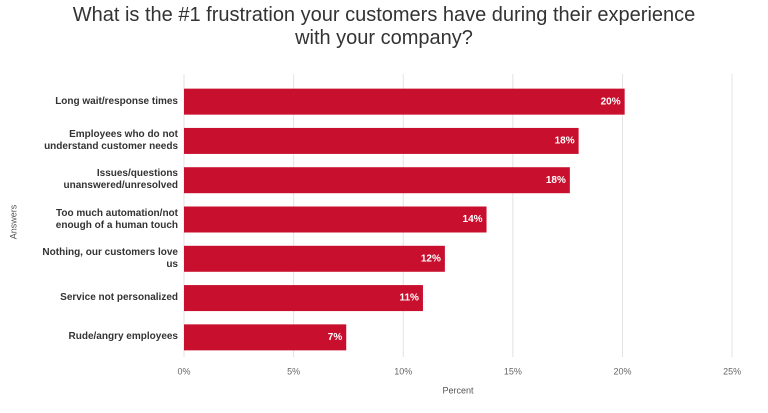  What do you see at coordinates (123, 337) in the screenshot?
I see `y-tick-label: Rude/angry employees` at bounding box center [123, 337].